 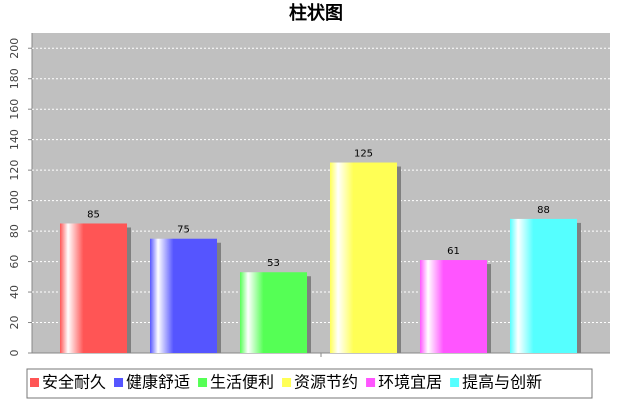 What do you see at coordinates (410, 382) in the screenshot?
I see `legend-label: 环境宜居` at bounding box center [410, 382].